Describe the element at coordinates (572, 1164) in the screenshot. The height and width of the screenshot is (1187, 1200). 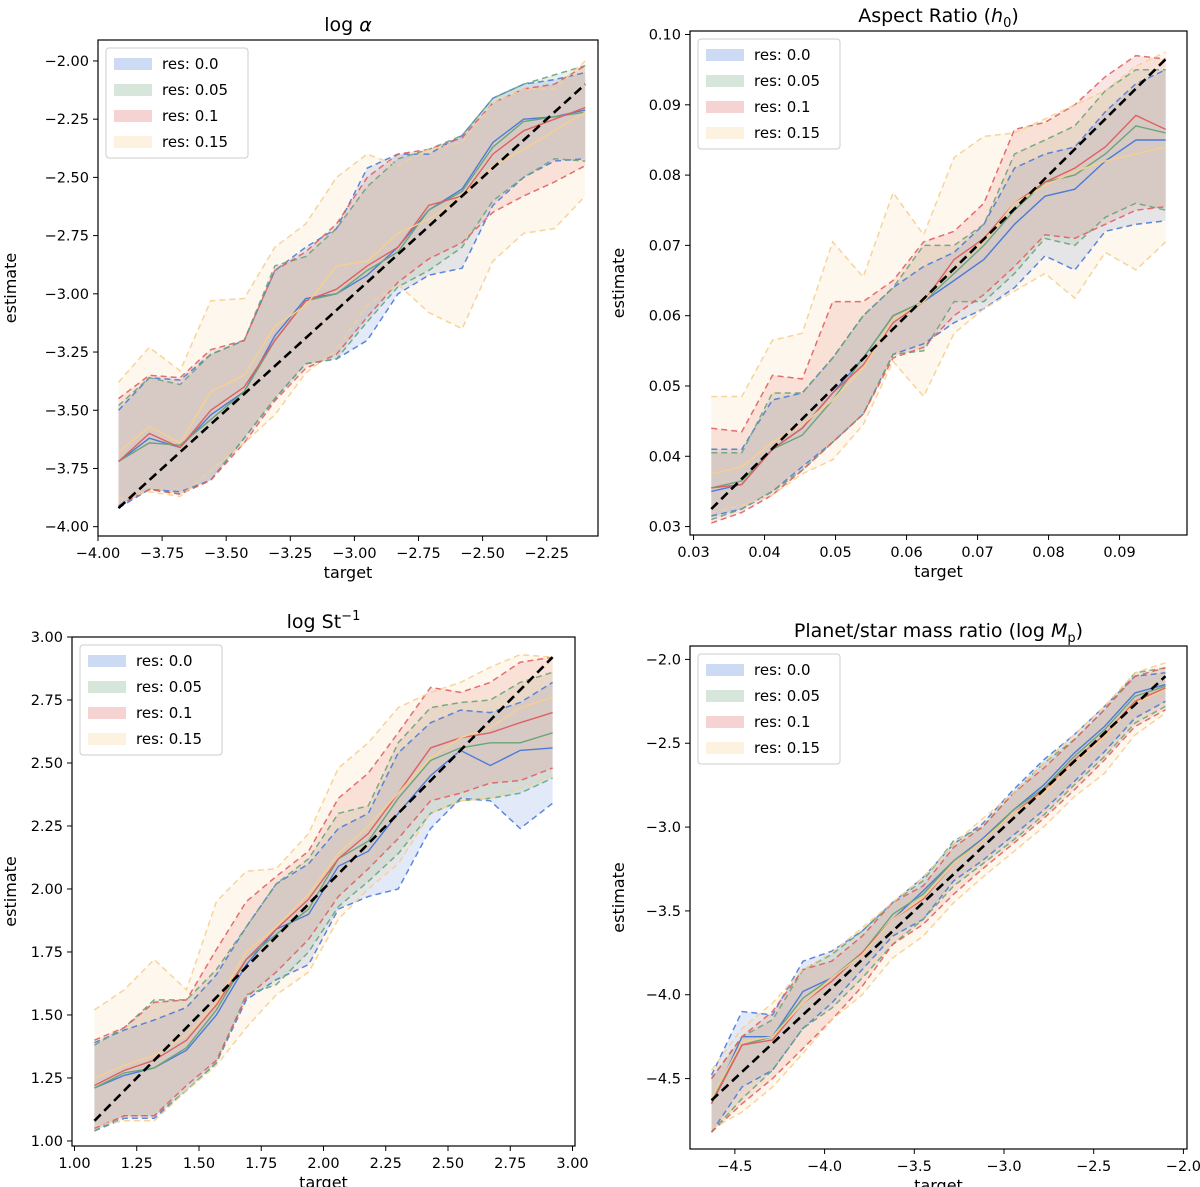
I see `x-tick-label: 3.00` at that location.